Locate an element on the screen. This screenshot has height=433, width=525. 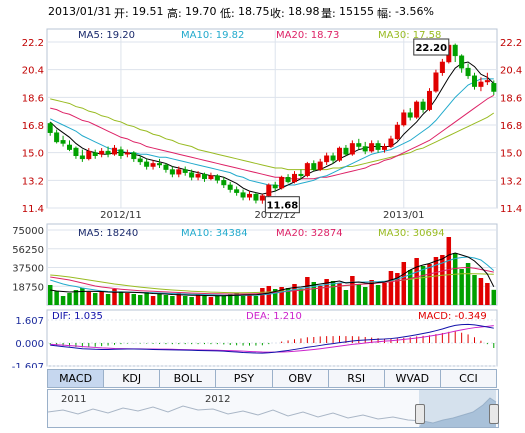
change-label: 幅: is located at coordinates (384, 13).